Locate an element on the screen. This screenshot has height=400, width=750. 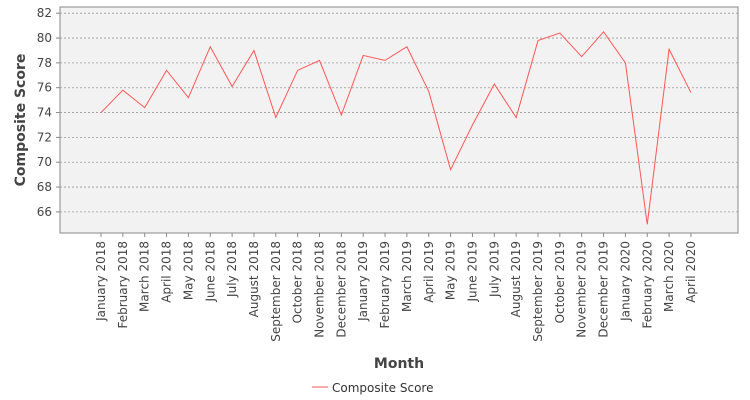
x-tick-label: April 2020 is located at coordinates (691, 272).